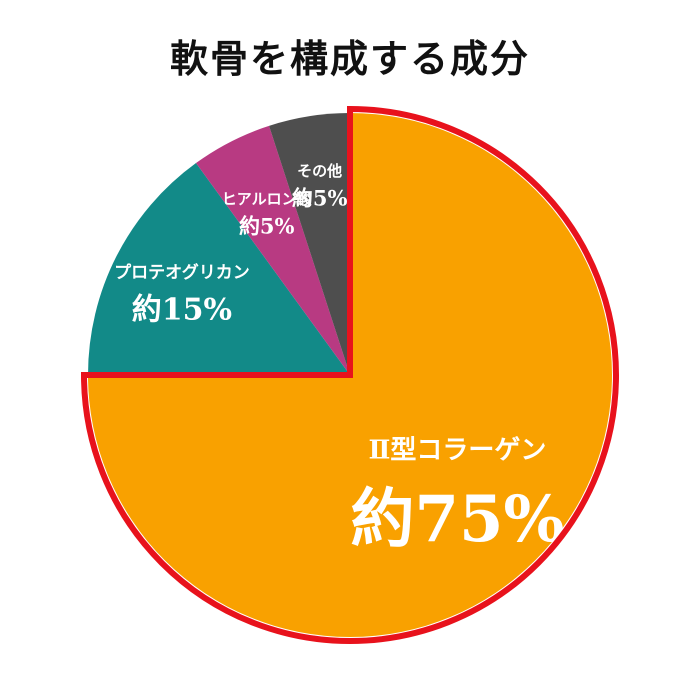  What do you see at coordinates (182, 309) in the screenshot?
I see `slice-value-2: 約15%` at bounding box center [182, 309].